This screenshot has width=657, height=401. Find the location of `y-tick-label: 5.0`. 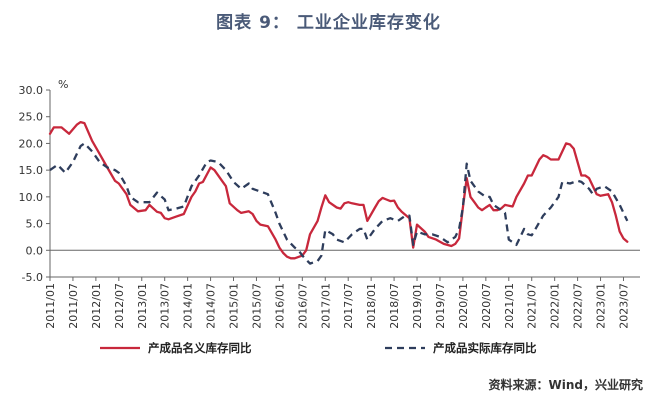

y-tick-label: 5.0 is located at coordinates (35, 224).